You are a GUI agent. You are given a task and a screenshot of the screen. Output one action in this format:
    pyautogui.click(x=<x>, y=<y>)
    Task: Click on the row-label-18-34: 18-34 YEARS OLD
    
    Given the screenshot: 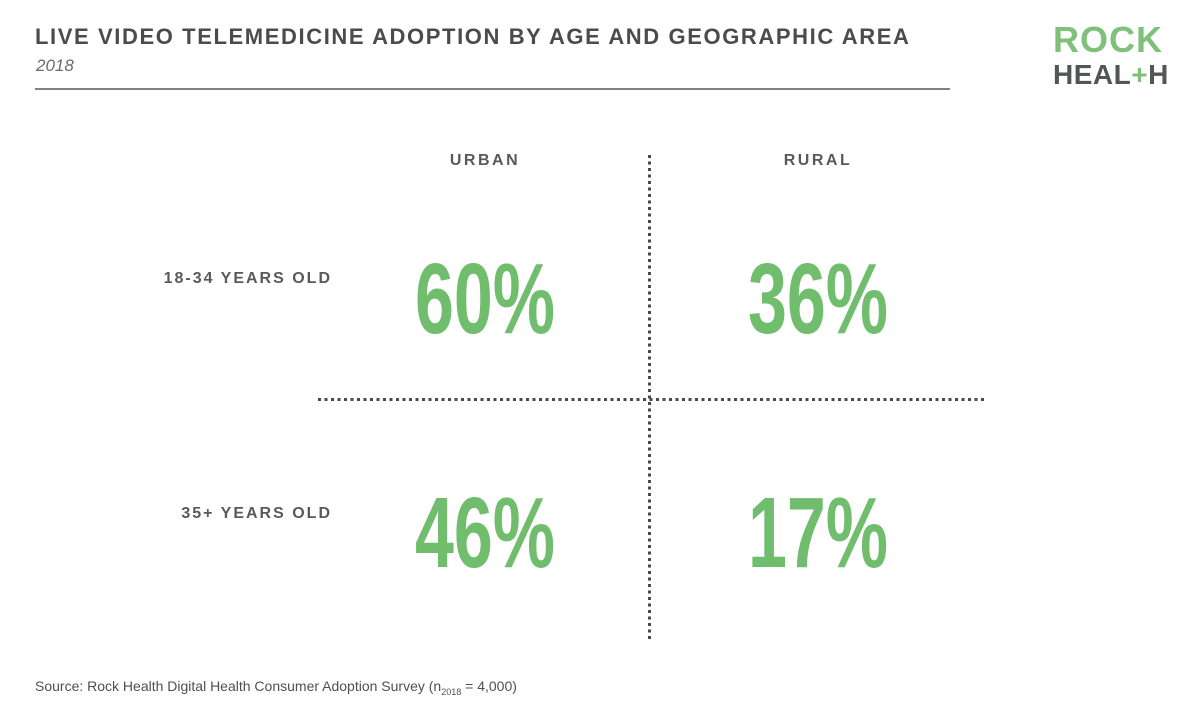 What is the action you would take?
    pyautogui.click(x=247, y=278)
    